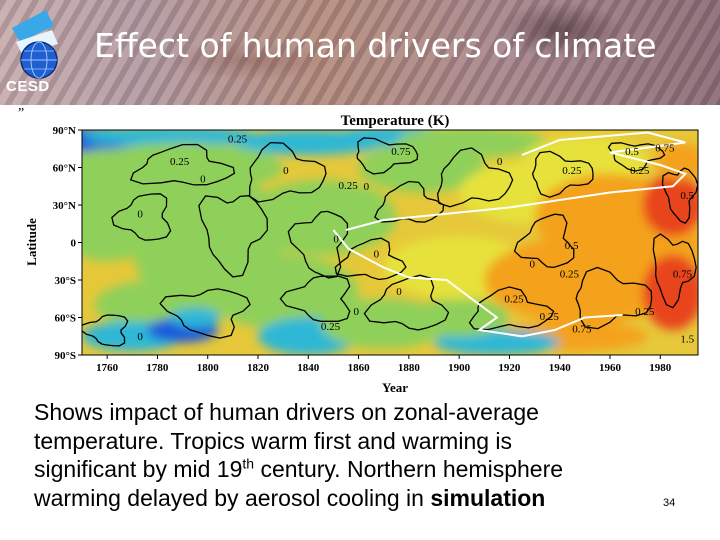  What do you see at coordinates (572, 246) in the screenshot?
I see `contour-label-16: 0.5` at bounding box center [572, 246].